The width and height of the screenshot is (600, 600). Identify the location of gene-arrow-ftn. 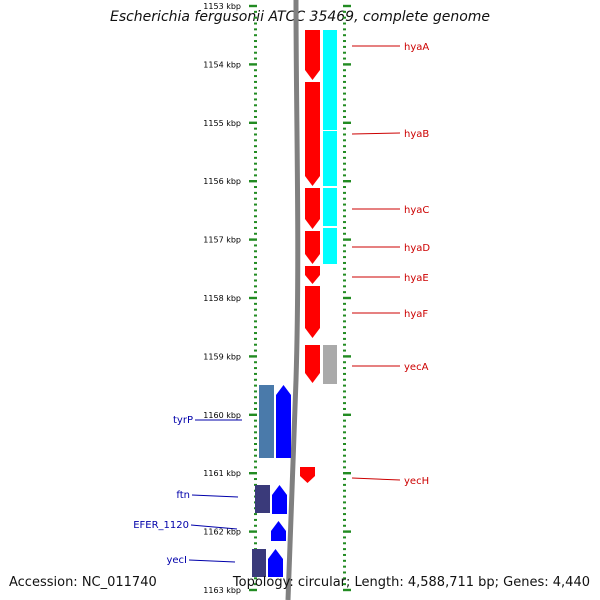
(279, 499).